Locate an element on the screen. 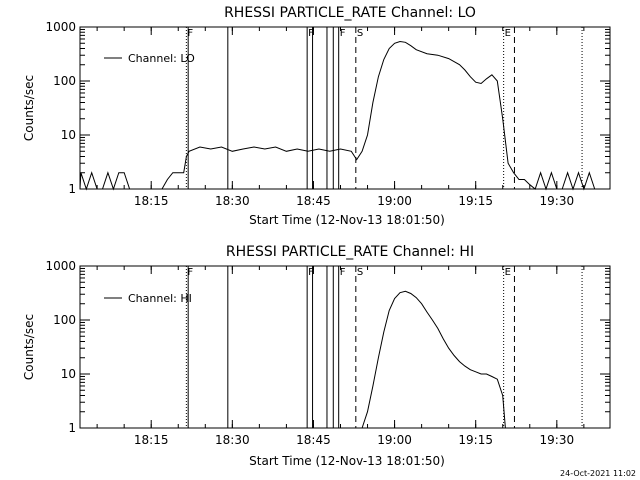 This screenshot has width=640, height=480. chart-title: RHESSI PARTICLE_RATE Channel: LO is located at coordinates (350, 13).